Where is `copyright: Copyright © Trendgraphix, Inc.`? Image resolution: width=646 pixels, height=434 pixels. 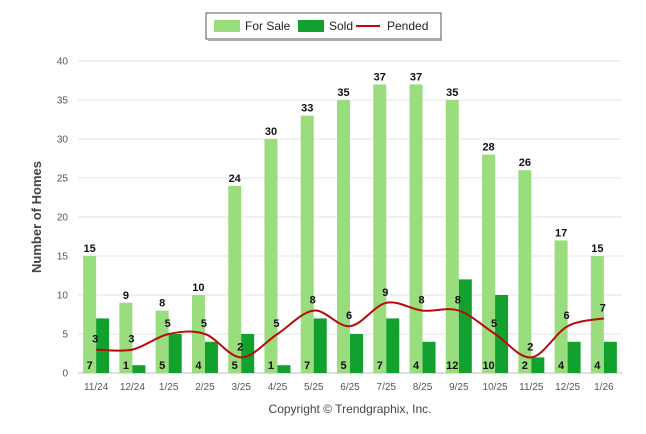 copyright: Copyright © Trendgraphix, Inc. is located at coordinates (350, 409).